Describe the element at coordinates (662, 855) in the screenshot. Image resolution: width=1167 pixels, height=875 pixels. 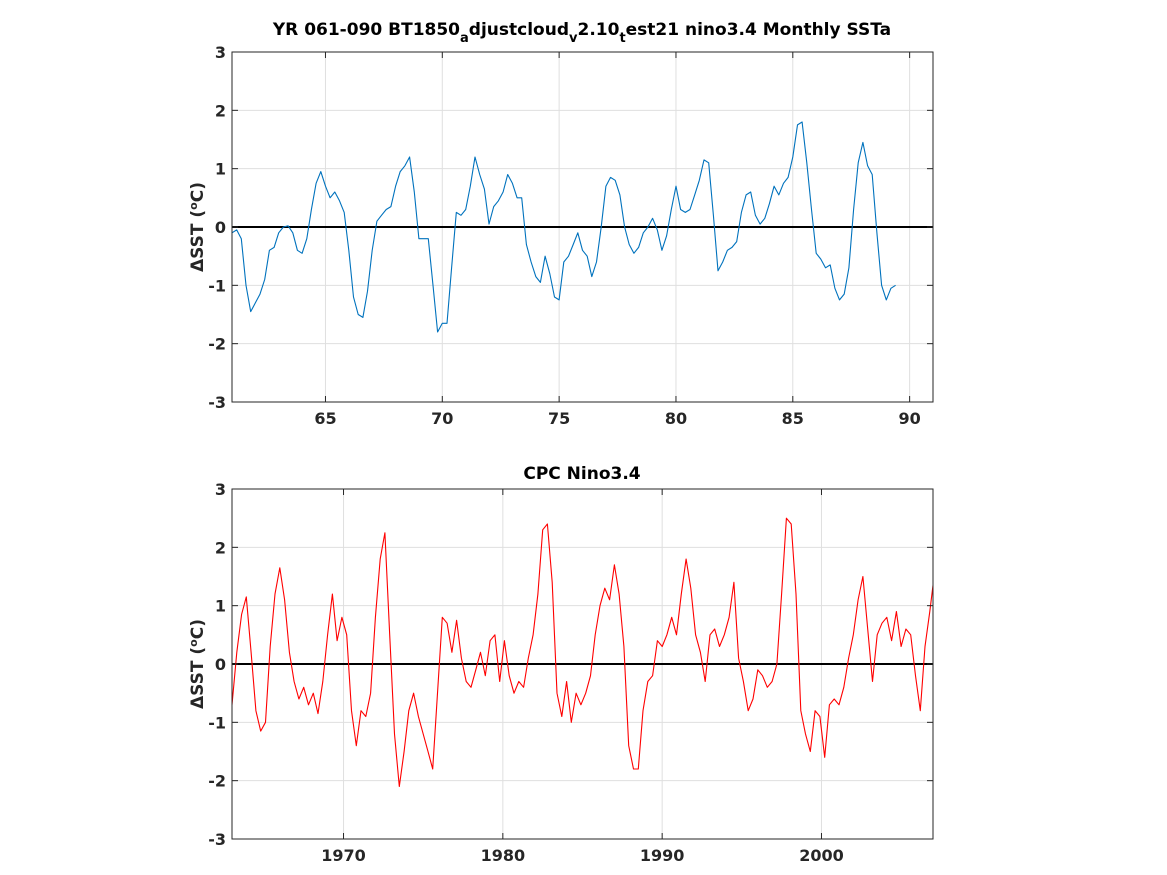
I see `x-tick-label: 1990` at that location.